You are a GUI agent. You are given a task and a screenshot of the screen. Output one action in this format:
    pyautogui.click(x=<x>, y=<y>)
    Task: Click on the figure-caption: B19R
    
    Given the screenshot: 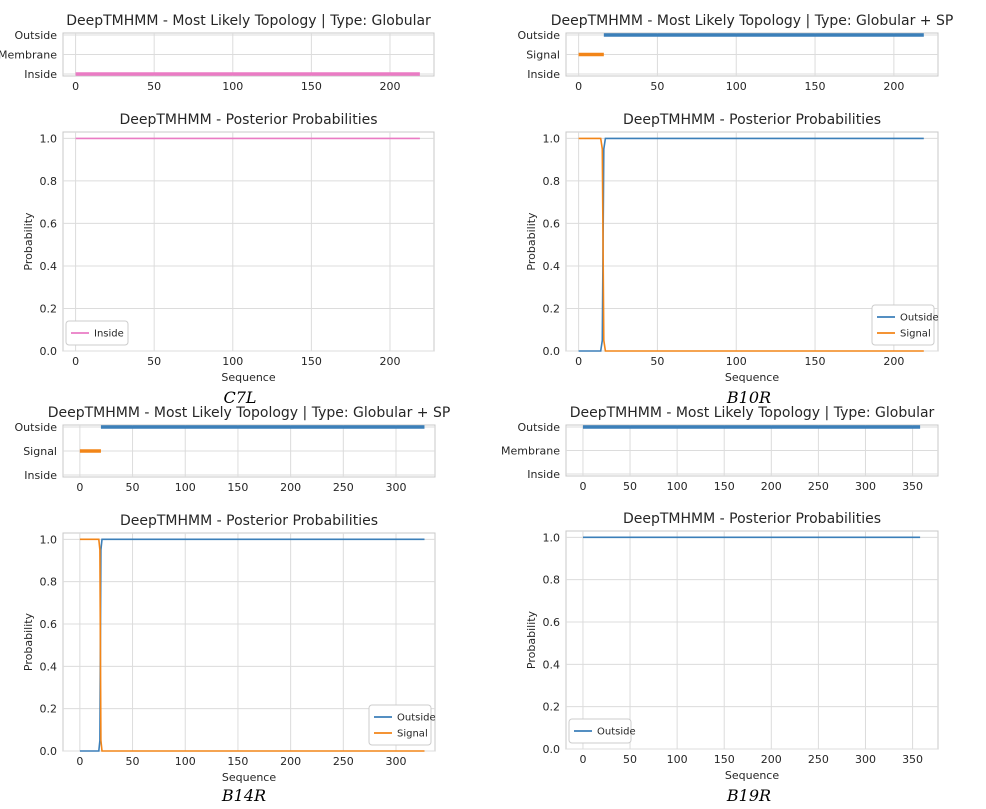 What is the action you would take?
    pyautogui.click(x=748, y=795)
    